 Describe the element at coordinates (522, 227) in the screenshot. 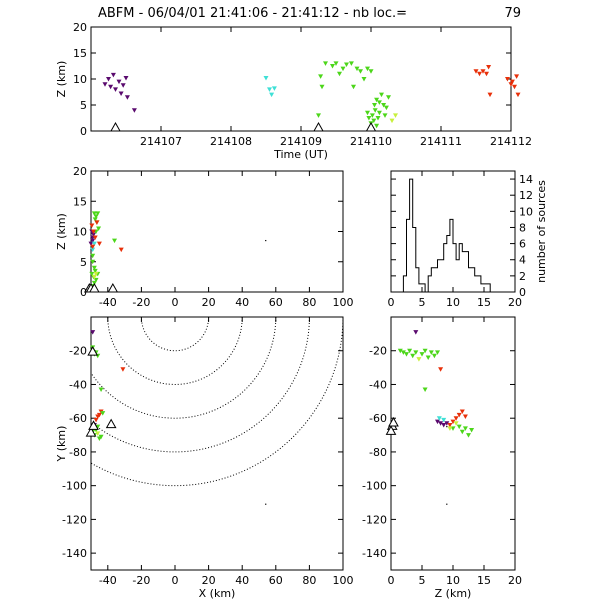

I see `y-tick-label: 8` at that location.